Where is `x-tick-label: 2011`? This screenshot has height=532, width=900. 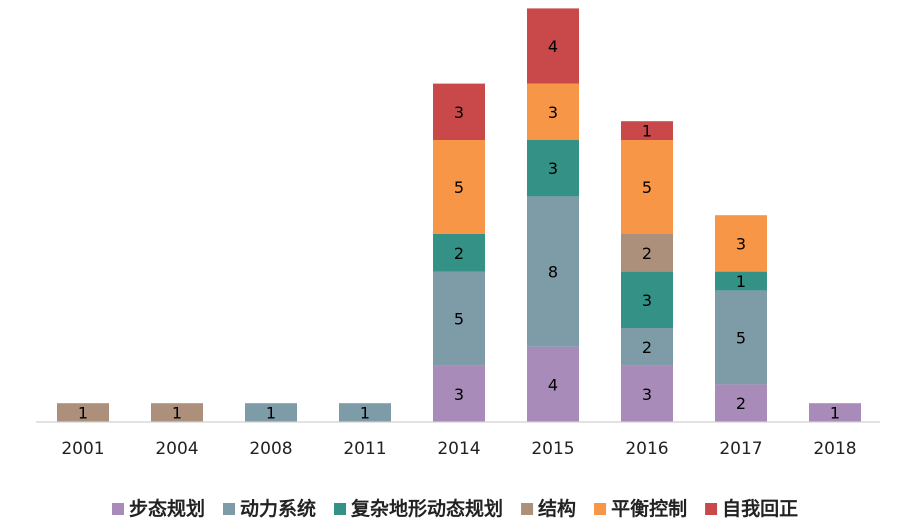 x-tick-label: 2011 is located at coordinates (364, 449).